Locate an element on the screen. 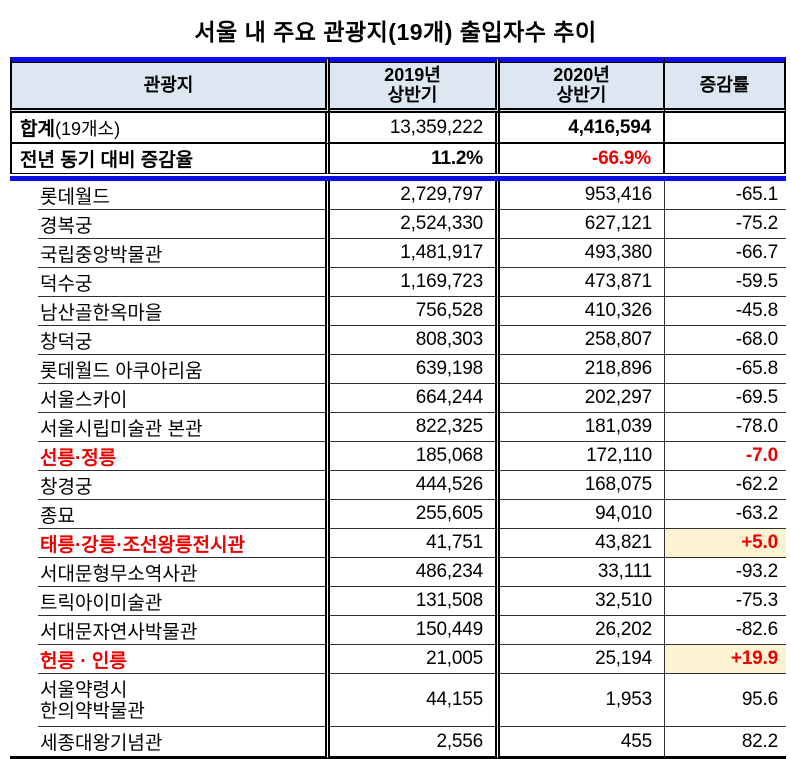 The height and width of the screenshot is (759, 791). attraction-name-cell: 서울시립미술관 본관 is located at coordinates (170, 428).